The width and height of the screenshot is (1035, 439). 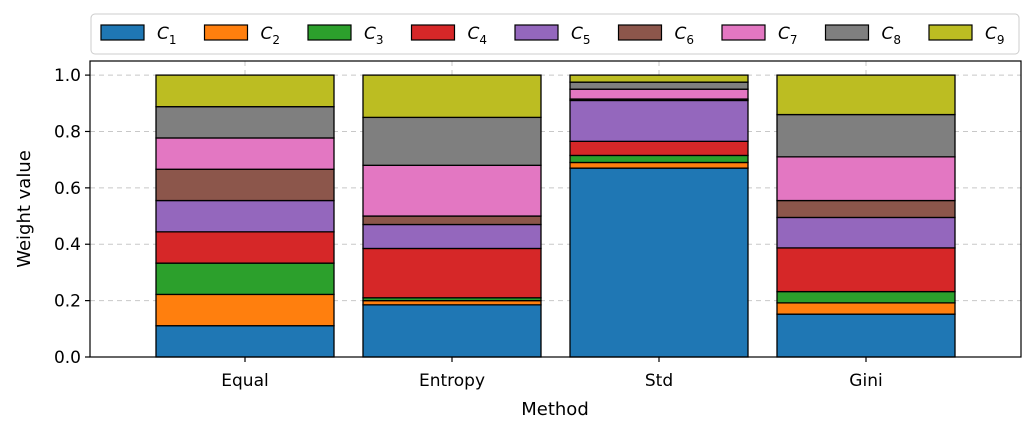 I want to click on x-tick-label-std: Std, so click(x=659, y=381).